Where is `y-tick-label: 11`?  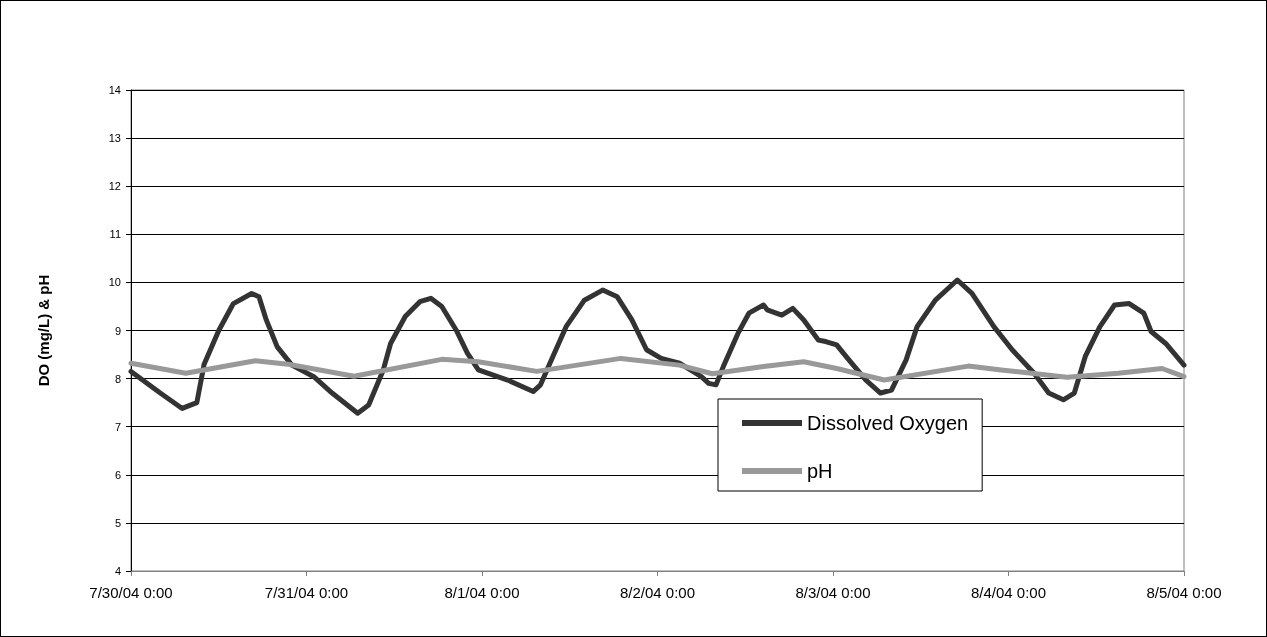
y-tick-label: 11 is located at coordinates (115, 234).